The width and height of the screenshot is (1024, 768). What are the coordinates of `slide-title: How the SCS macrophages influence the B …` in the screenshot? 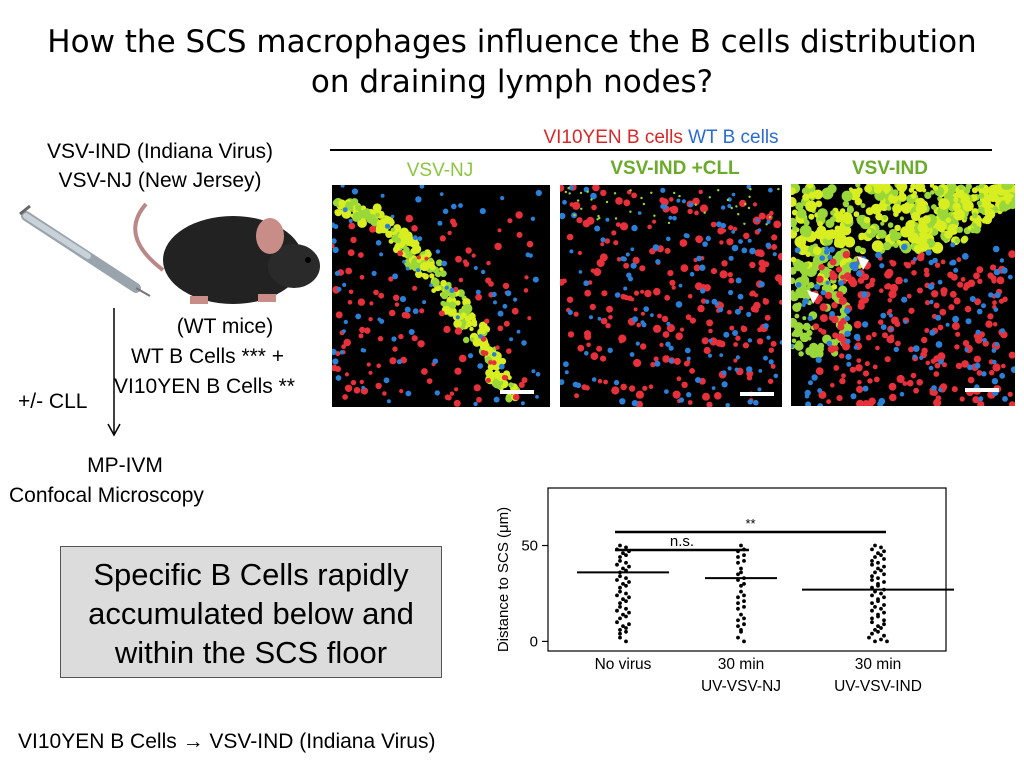 It's located at (512, 62).